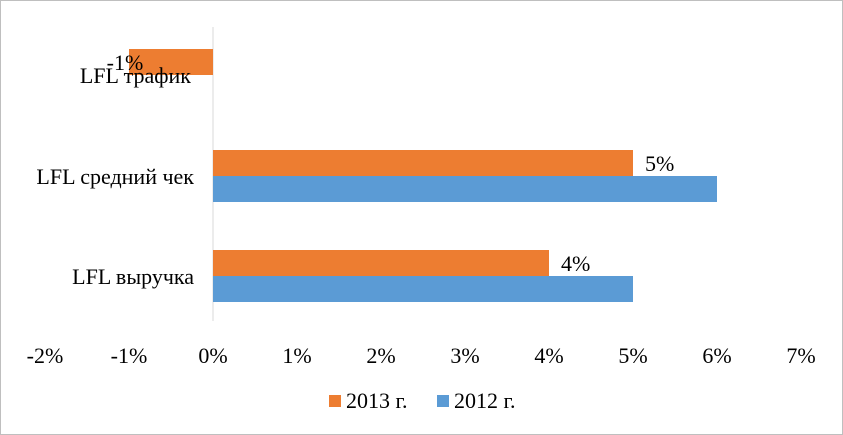 This screenshot has height=435, width=843. Describe the element at coordinates (135, 75) in the screenshot. I see `category-label-2: LFL трафик` at that location.